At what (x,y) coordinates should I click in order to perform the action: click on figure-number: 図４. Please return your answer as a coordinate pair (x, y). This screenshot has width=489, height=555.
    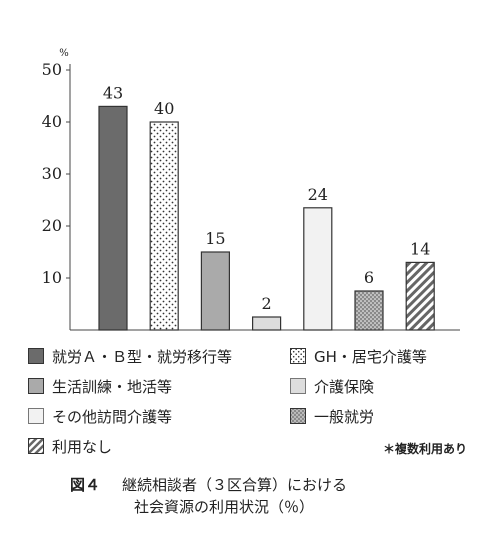
    Looking at the image, I should click on (85, 485).